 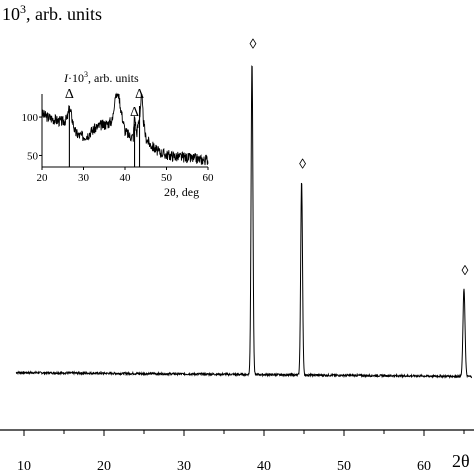 What do you see at coordinates (30, 118) in the screenshot?
I see `inset-y-tick-label: 100` at bounding box center [30, 118].